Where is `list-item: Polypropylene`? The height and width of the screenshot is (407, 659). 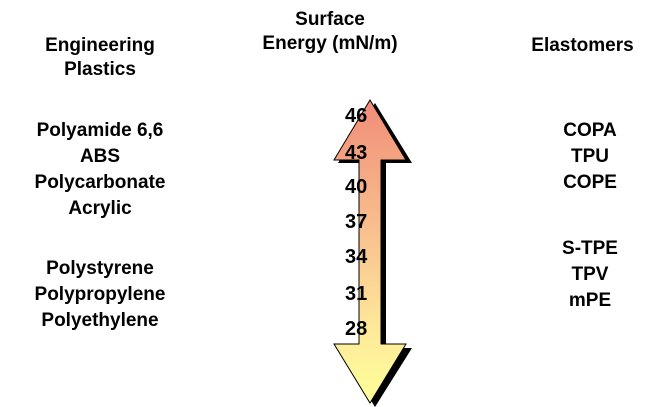
list-item: Polypropylene is located at coordinates (100, 294).